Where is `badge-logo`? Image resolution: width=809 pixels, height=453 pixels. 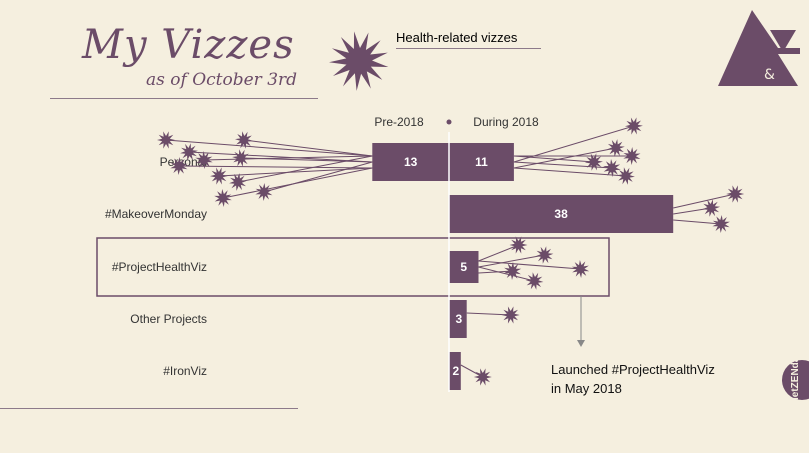
badge-logo is located at coordinates (795, 380).